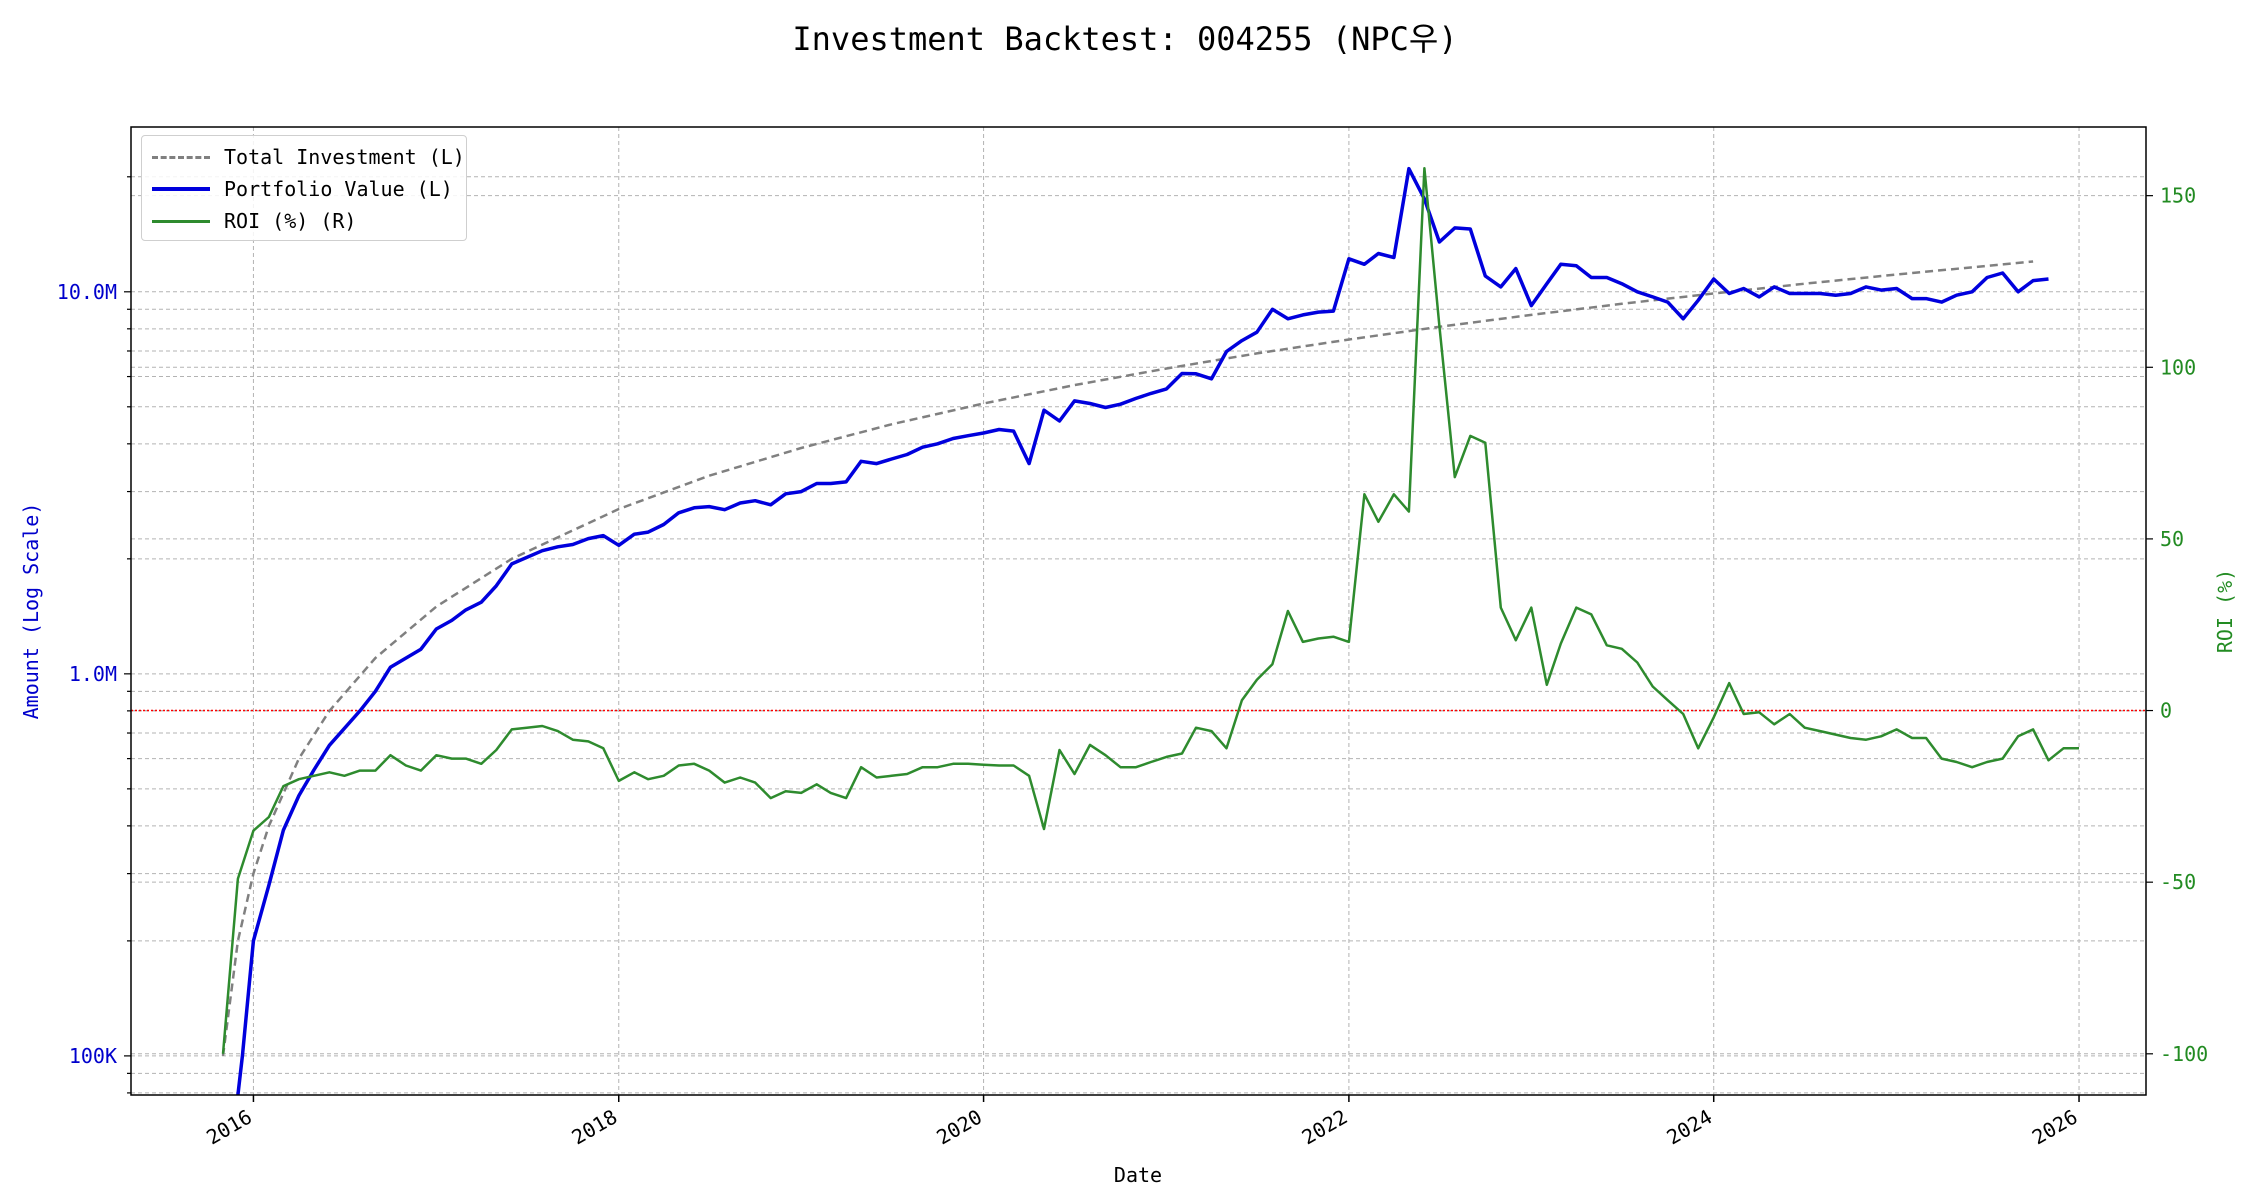 This screenshot has width=2250, height=1200. What do you see at coordinates (2225, 611) in the screenshot?
I see `right-axis-label: ROI (%)` at bounding box center [2225, 611].